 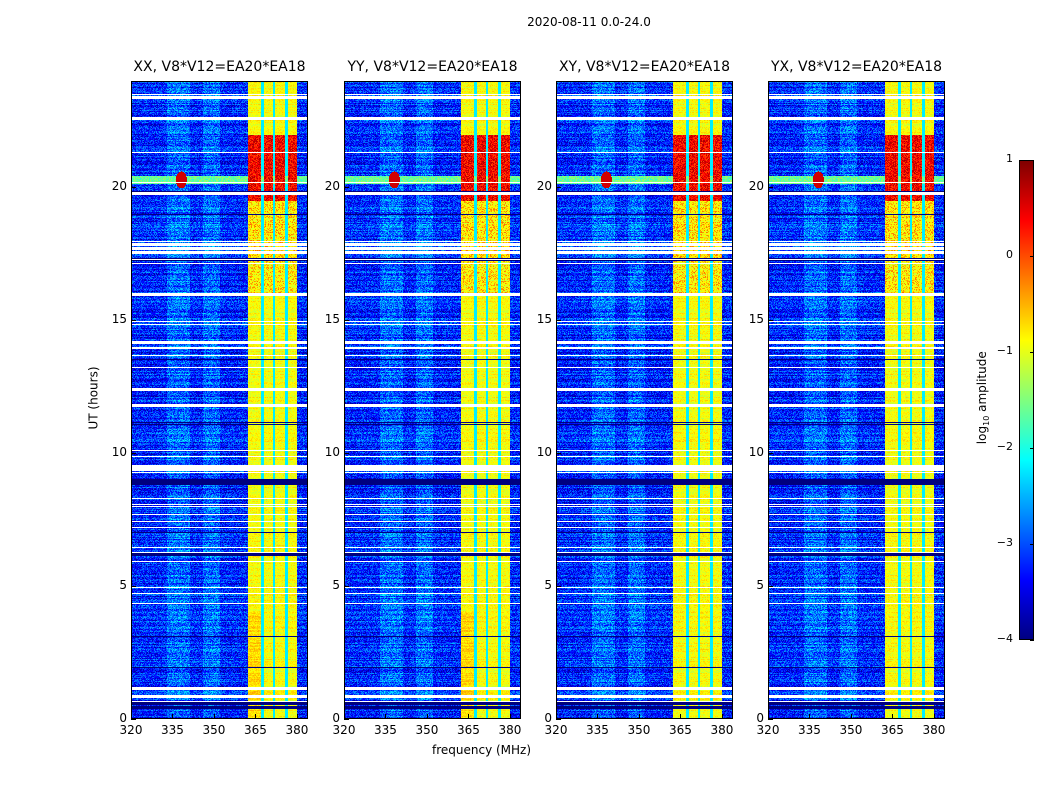 What do you see at coordinates (981, 383) in the screenshot?
I see `colorbar-label-suffix: amplitude` at bounding box center [981, 383].